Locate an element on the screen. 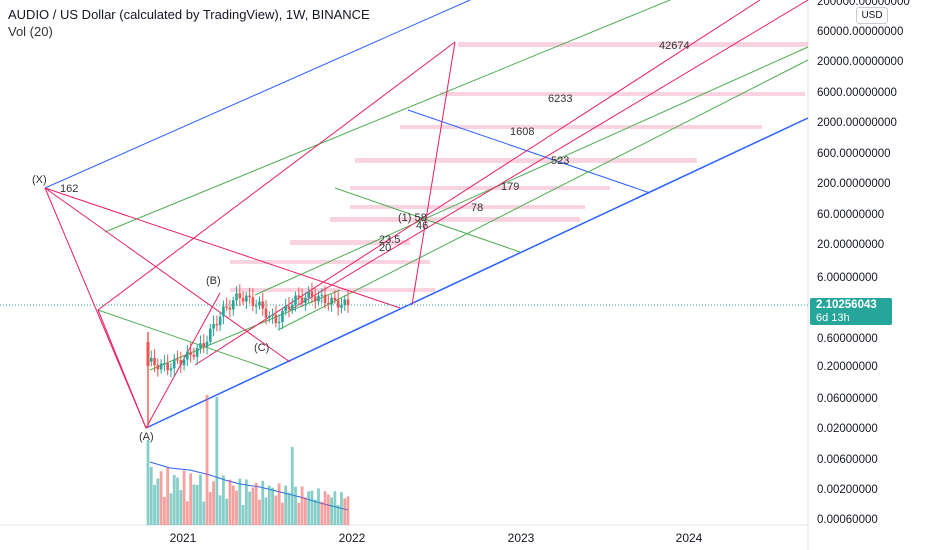 The height and width of the screenshot is (550, 932). price-tick-label: 6000.00000000 is located at coordinates (857, 93).